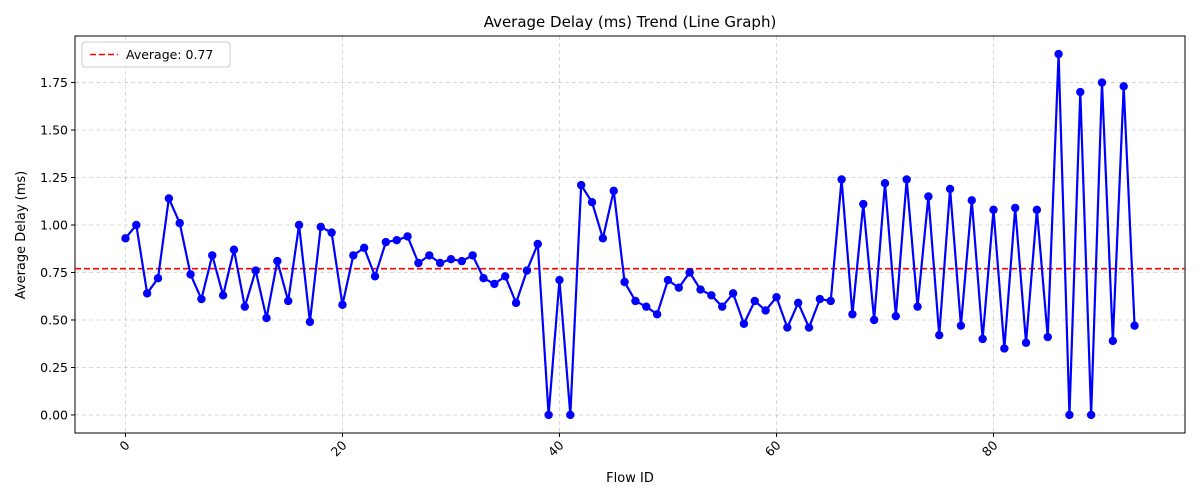 This screenshot has width=1200, height=500. I want to click on y-tick-label: 1.50, so click(54, 130).